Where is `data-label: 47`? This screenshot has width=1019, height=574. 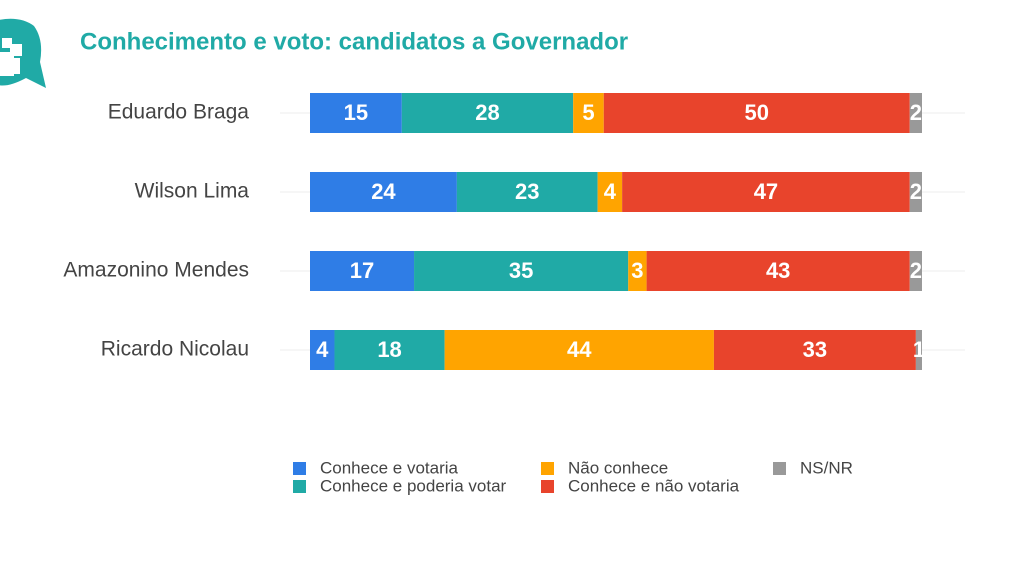 data-label: 47 is located at coordinates (766, 191).